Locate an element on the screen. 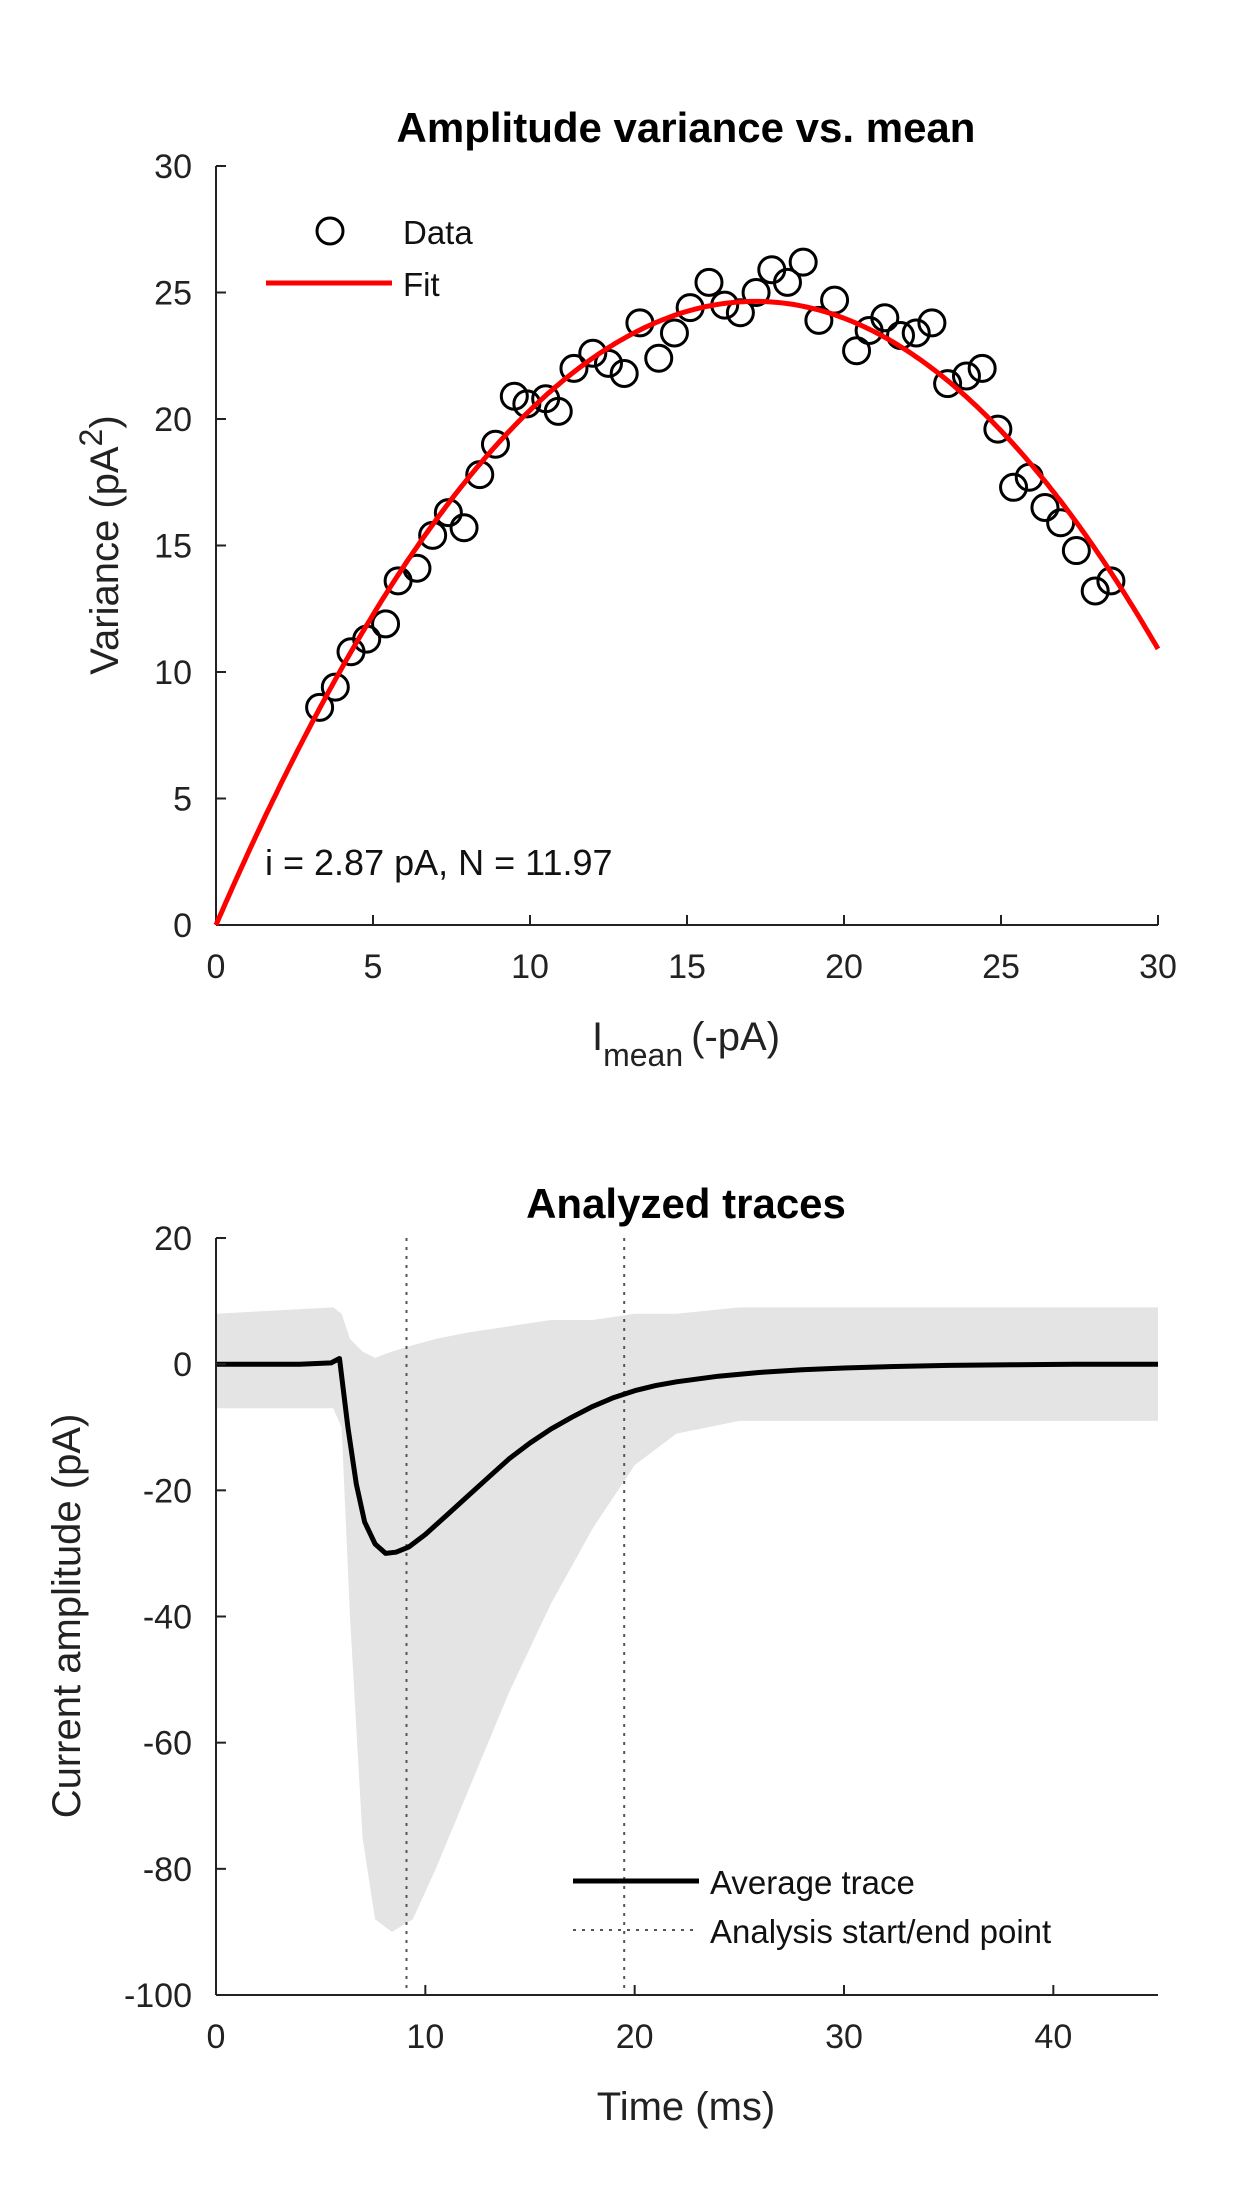 The image size is (1250, 2187). variance-x-ticks: 0 5 10 15 20 25 30 is located at coordinates (692, 950).